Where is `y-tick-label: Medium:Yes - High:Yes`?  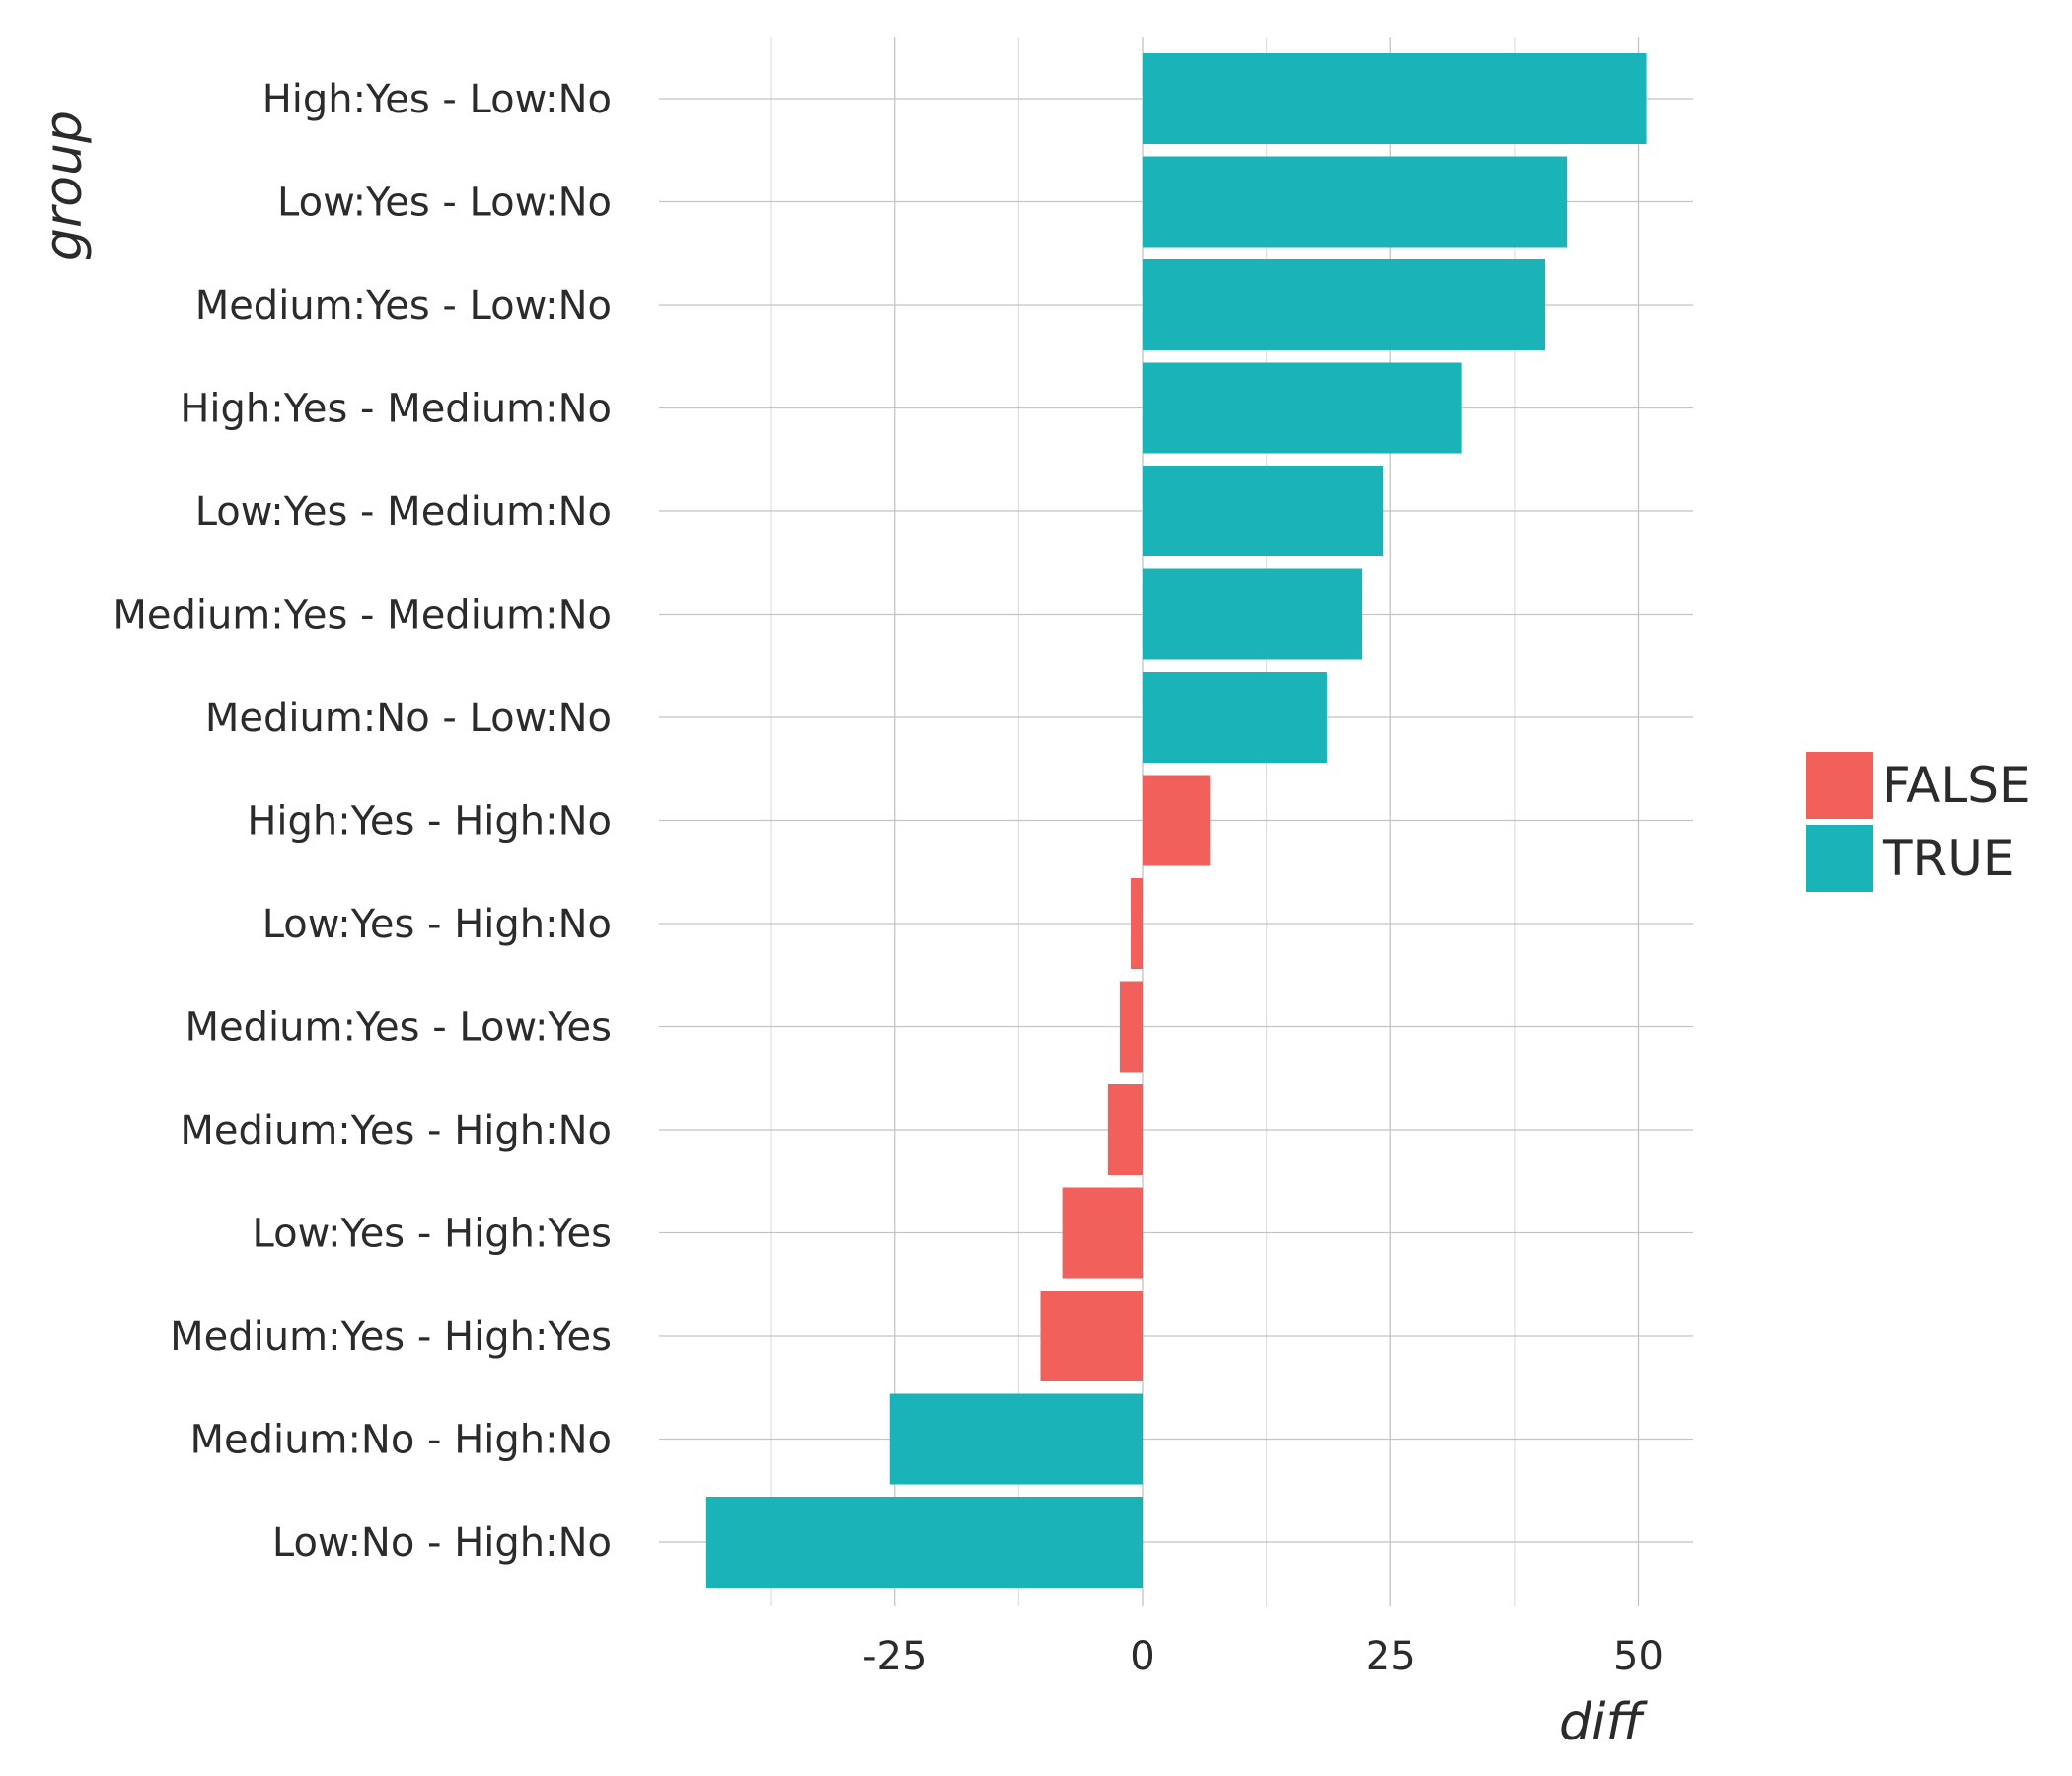 y-tick-label: Medium:Yes - High:Yes is located at coordinates (391, 1337).